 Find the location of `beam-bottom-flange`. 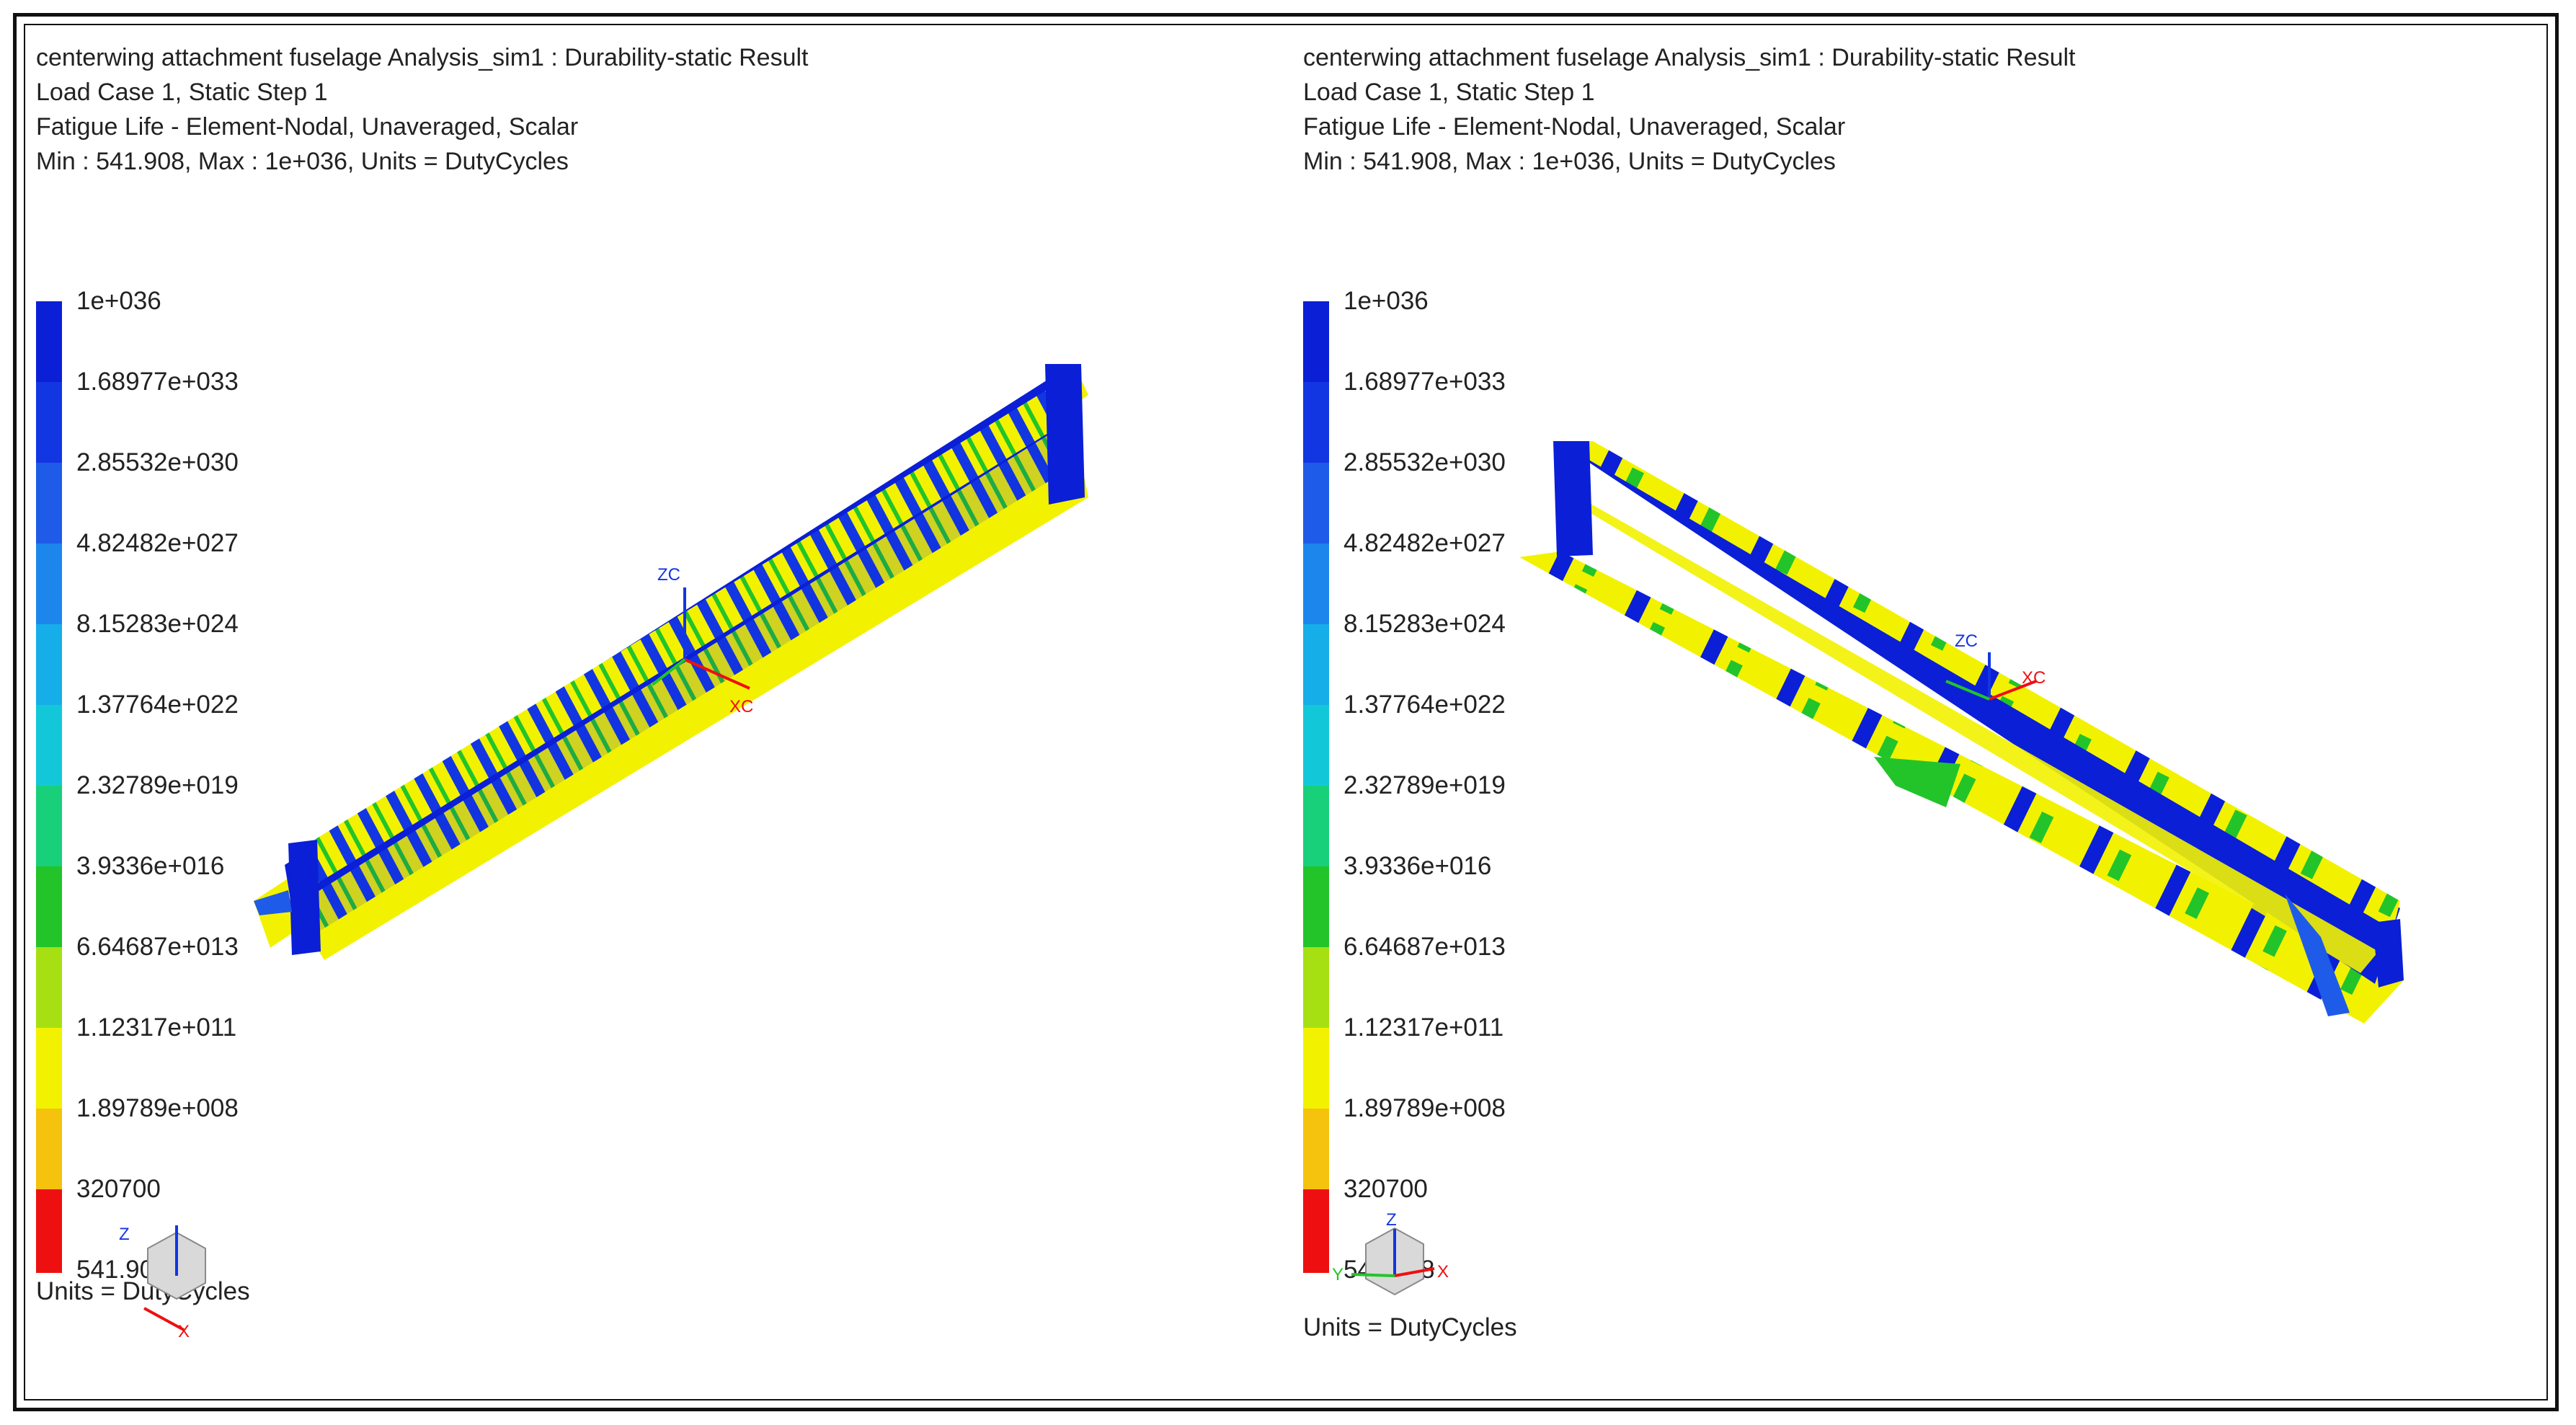

beam-bottom-flange is located at coordinates (1961, 787).